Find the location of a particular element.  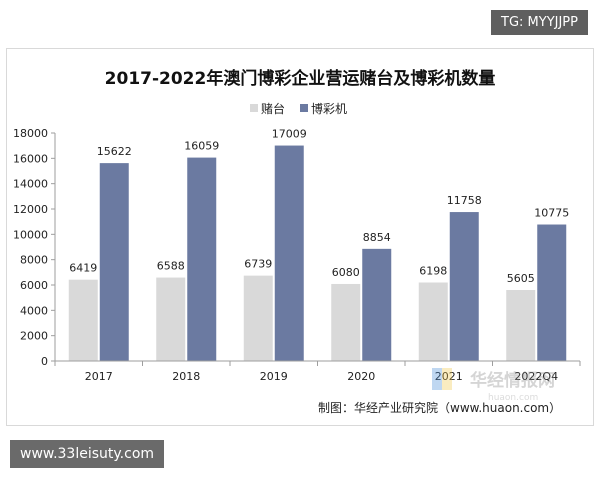

legend-label-slots: 博彩机 is located at coordinates (329, 108).